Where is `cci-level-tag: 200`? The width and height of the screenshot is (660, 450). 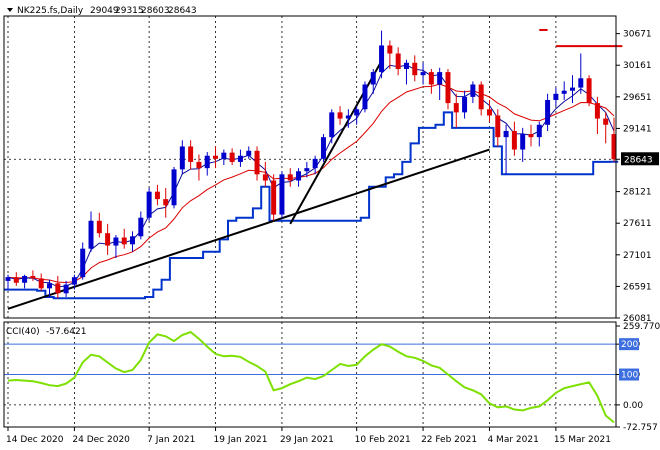
cci-level-tag: 200 is located at coordinates (629, 345).